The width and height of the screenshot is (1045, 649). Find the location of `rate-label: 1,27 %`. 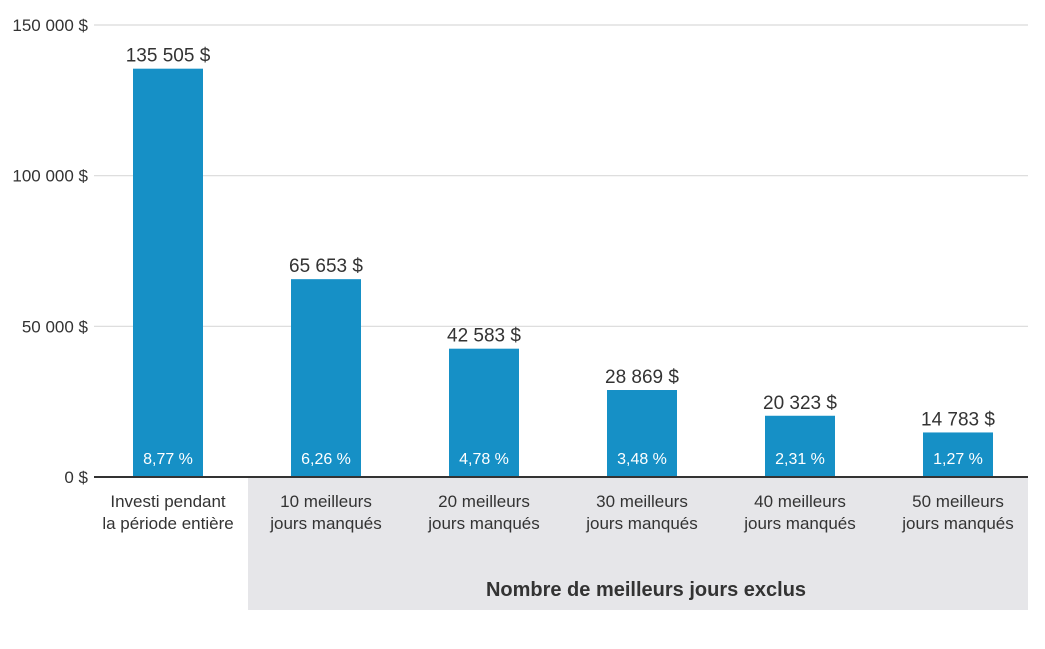

rate-label: 1,27 % is located at coordinates (958, 459).